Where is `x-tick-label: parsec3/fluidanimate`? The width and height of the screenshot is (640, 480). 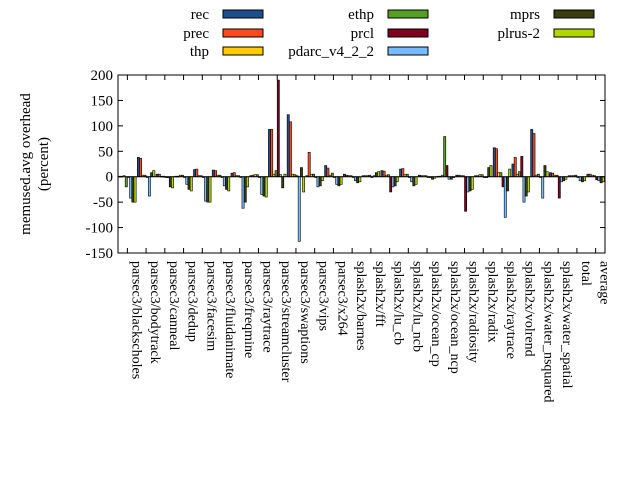
x-tick-label: parsec3/fluidanimate is located at coordinates (229, 319).